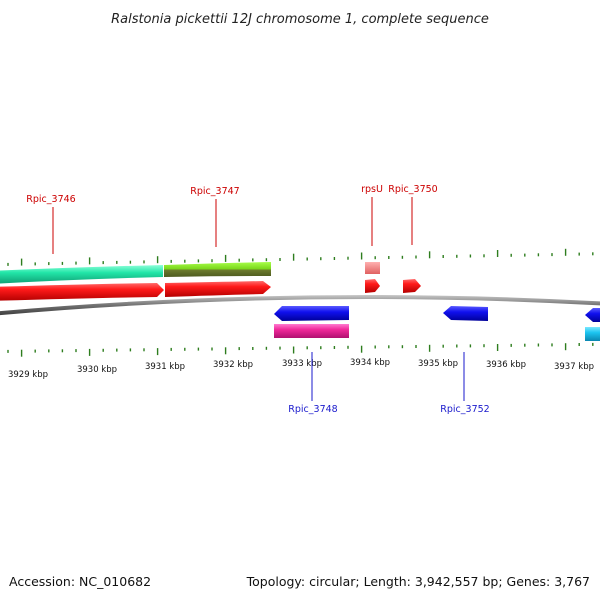  Describe the element at coordinates (372, 286) in the screenshot. I see `gene-rpsu-cds-red` at that location.